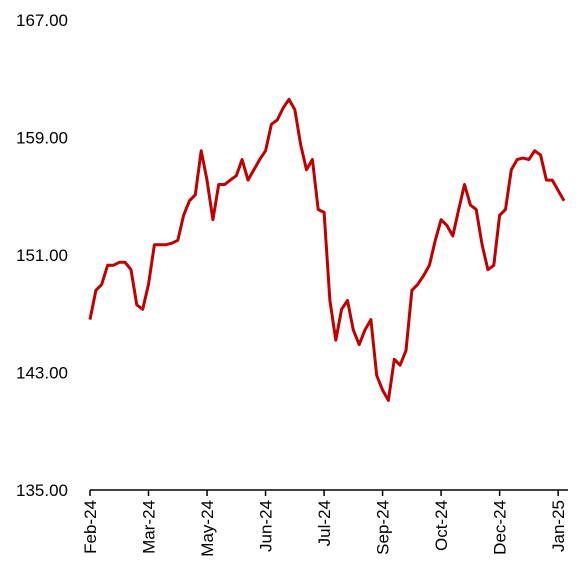 Image resolution: width=584 pixels, height=576 pixels. Describe the element at coordinates (42, 490) in the screenshot. I see `y-tick-label: 135.00` at that location.